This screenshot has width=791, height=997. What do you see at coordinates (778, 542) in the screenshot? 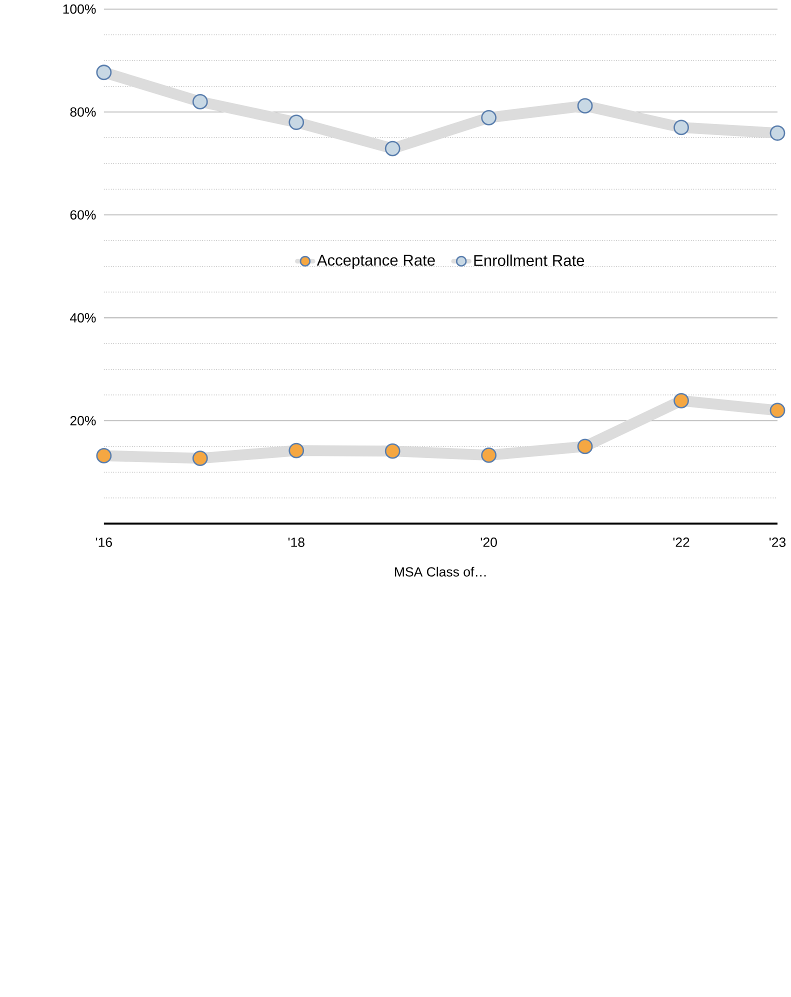
I see `x-tick-label: '23` at bounding box center [778, 542].